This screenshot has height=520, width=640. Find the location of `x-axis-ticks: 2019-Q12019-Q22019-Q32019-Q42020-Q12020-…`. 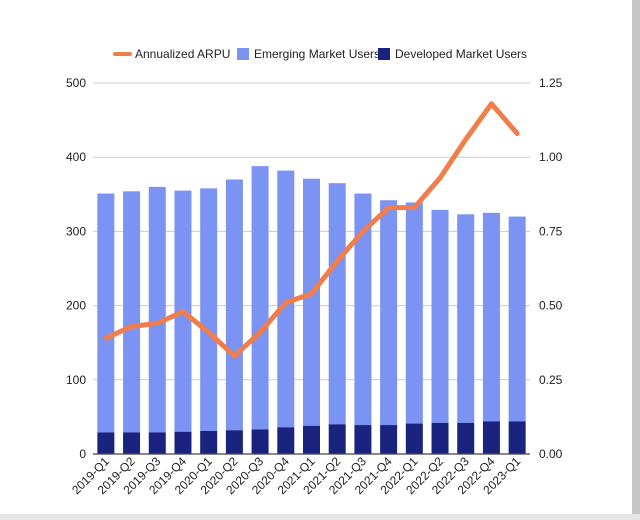

x-axis-ticks: 2019-Q12019-Q22019-Q32019-Q42020-Q12020-… is located at coordinates (296, 475).